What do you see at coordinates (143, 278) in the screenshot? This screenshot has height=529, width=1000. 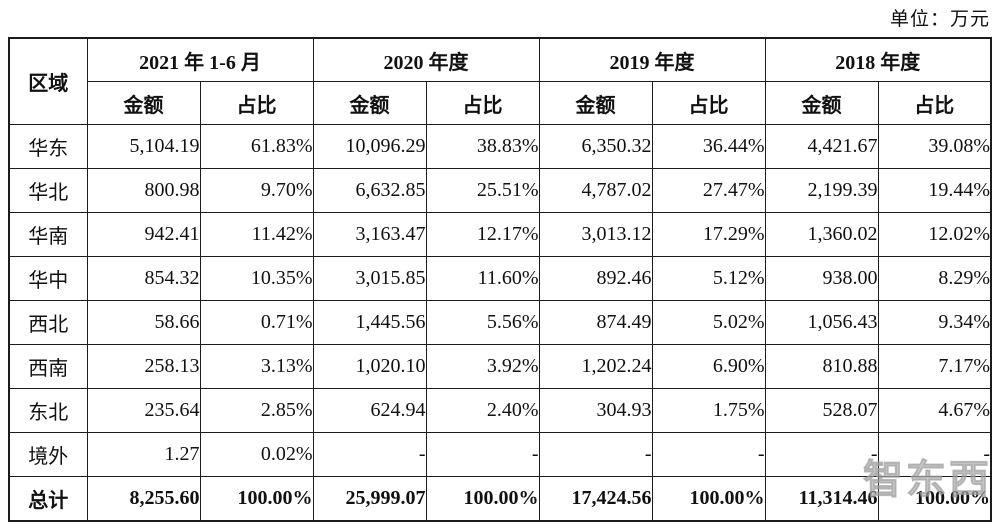 I see `amount-cell: 854.32` at bounding box center [143, 278].